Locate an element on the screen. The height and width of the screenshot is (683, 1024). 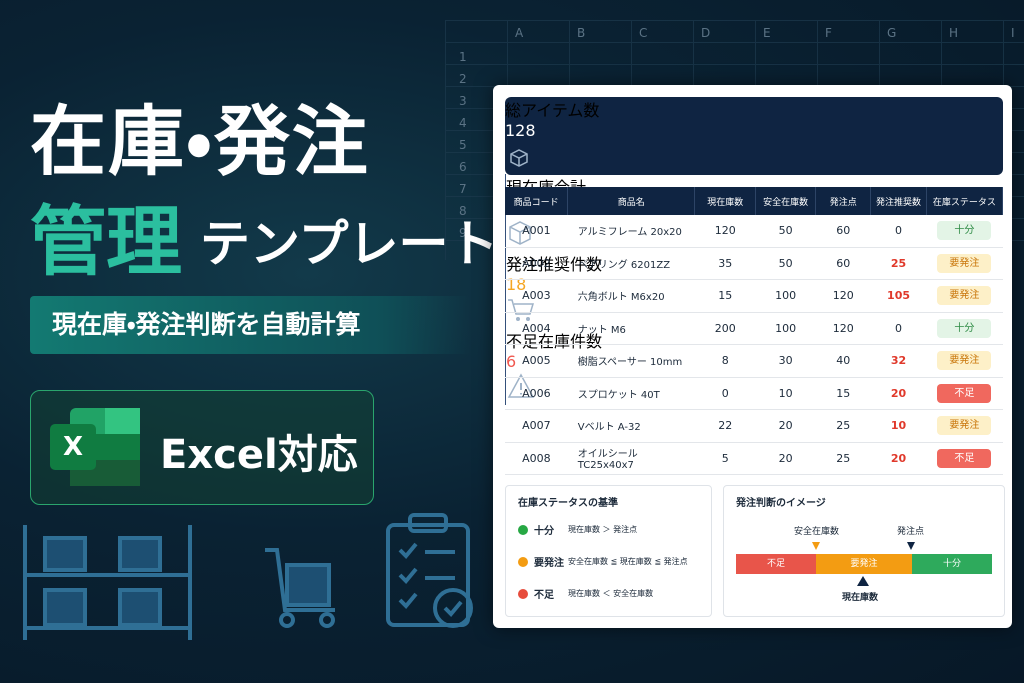
excel-icon-letter: X is located at coordinates (73, 447).